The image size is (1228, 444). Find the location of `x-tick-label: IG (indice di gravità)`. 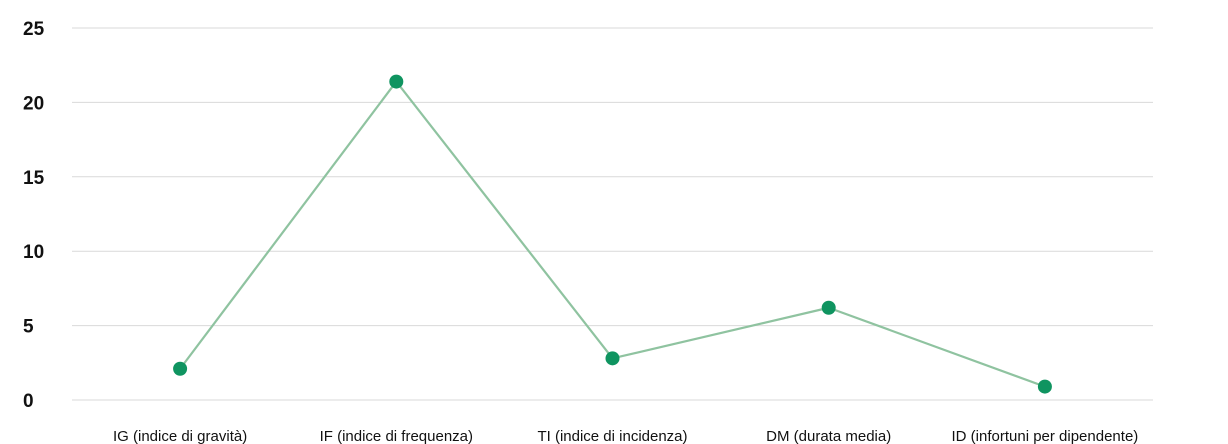

x-tick-label: IG (indice di gravità) is located at coordinates (180, 436).